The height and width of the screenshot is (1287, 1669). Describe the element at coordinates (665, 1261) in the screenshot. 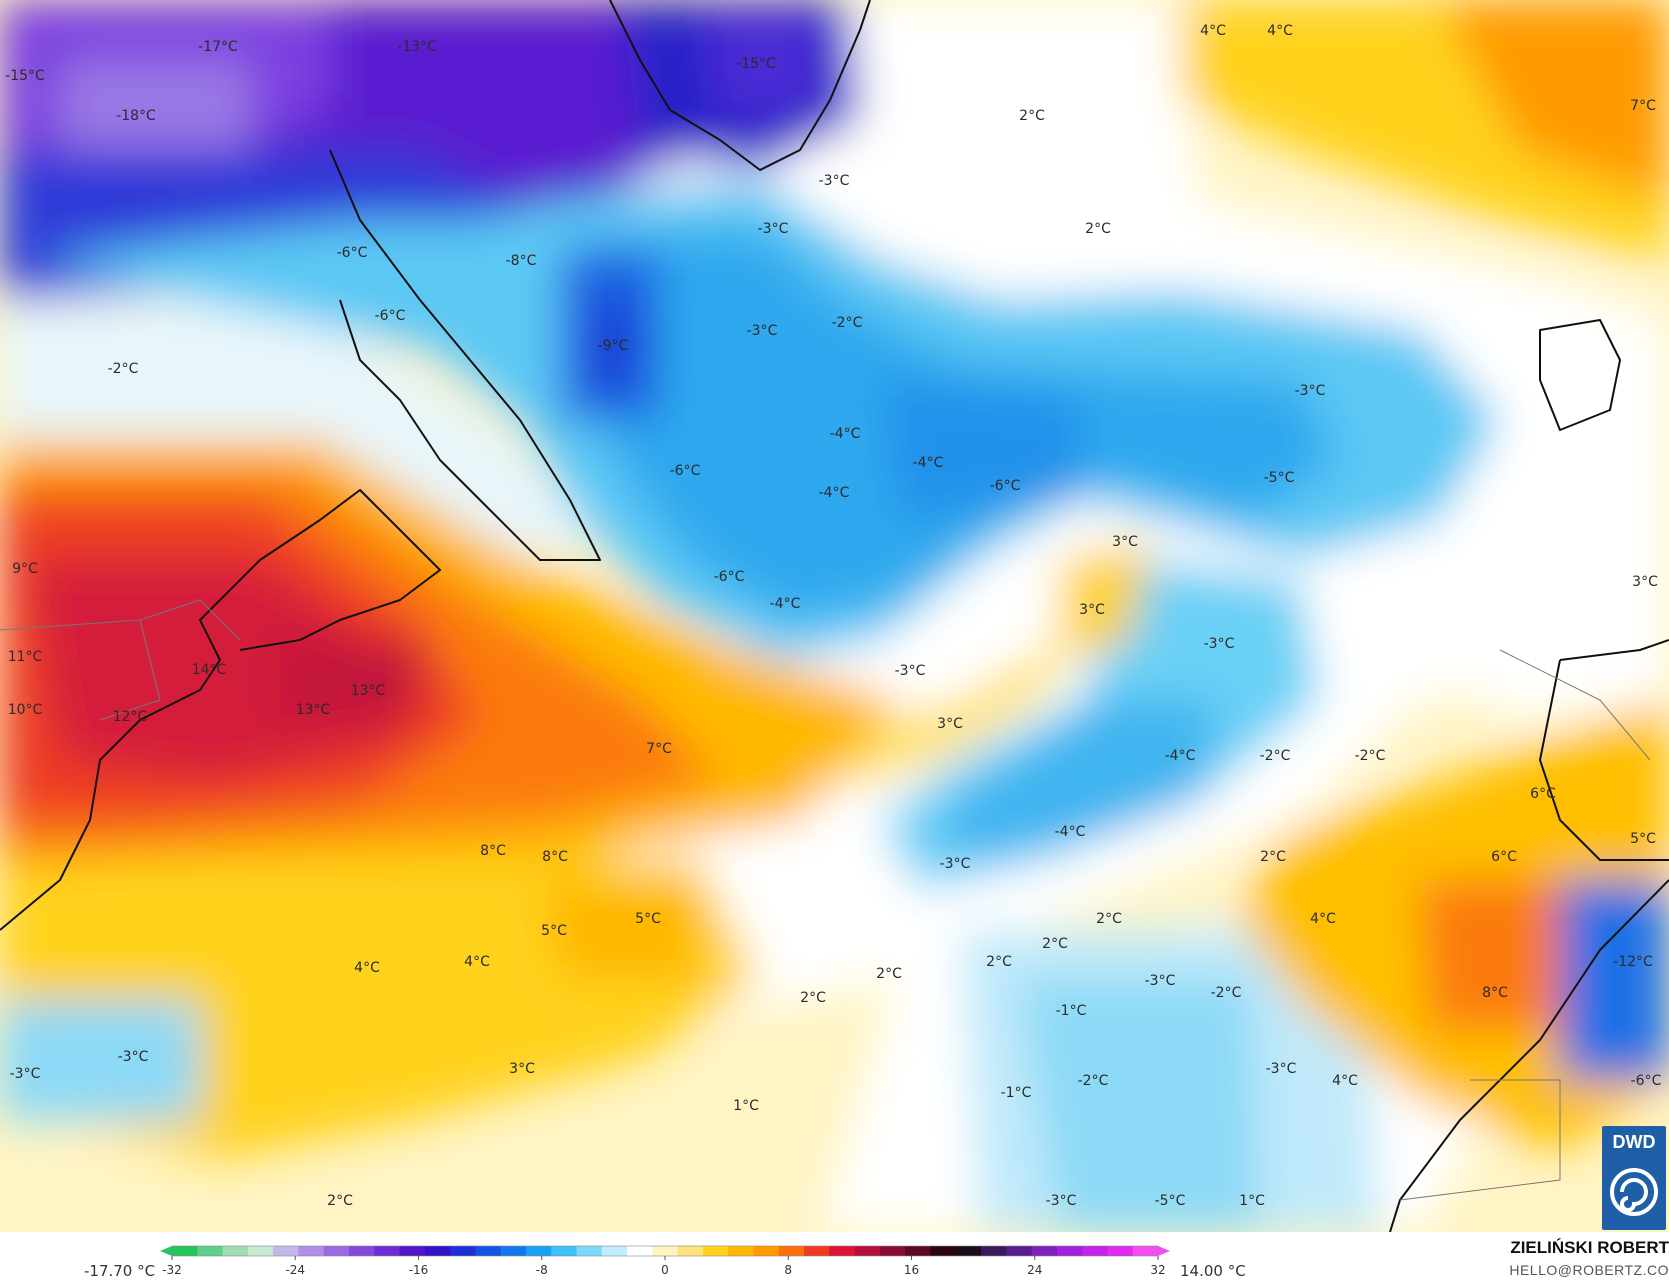

I see `color-scale: -32 -24 -16 -8 0 8 16 24 32` at that location.